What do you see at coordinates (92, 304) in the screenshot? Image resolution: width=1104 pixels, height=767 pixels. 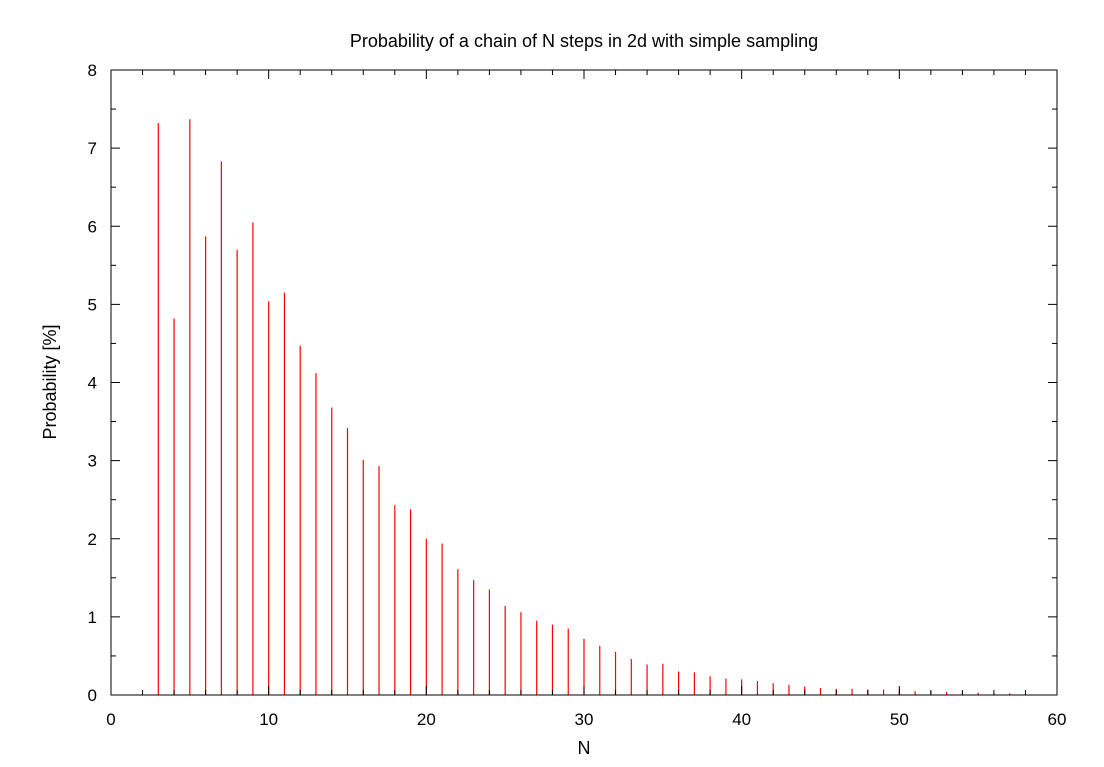 I see `y-tick-label: 5` at bounding box center [92, 304].